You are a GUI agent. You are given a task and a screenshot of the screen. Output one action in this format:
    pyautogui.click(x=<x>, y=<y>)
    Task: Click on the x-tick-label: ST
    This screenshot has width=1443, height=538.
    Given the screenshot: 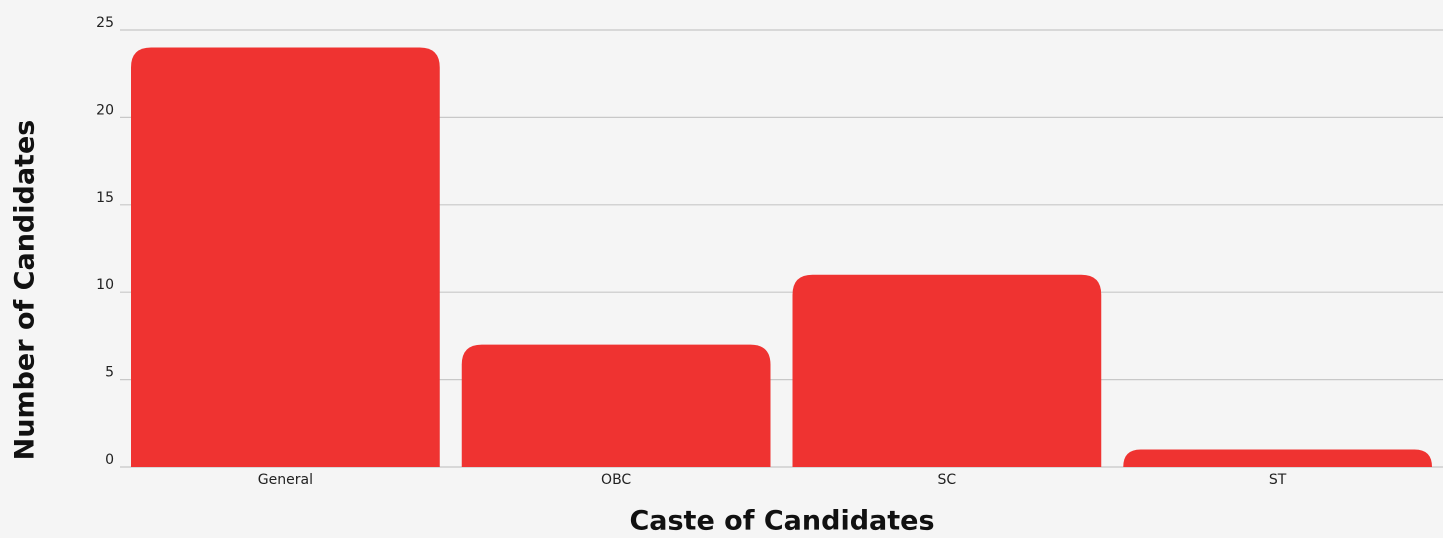 What is the action you would take?
    pyautogui.click(x=1278, y=480)
    